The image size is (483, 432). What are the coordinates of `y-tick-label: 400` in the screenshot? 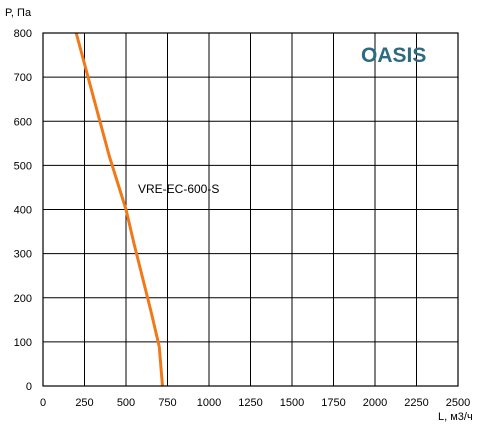 It's located at (23, 211).